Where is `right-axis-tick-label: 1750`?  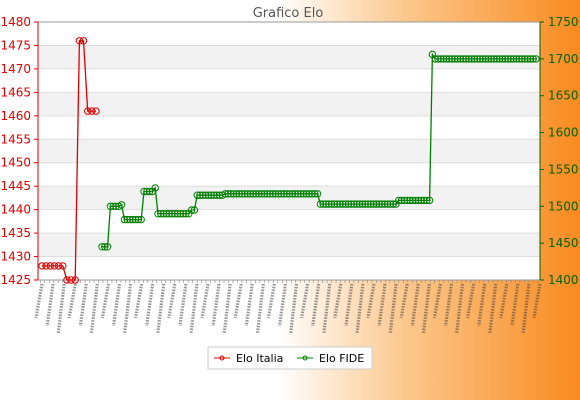
right-axis-tick-label: 1750 is located at coordinates (563, 22).